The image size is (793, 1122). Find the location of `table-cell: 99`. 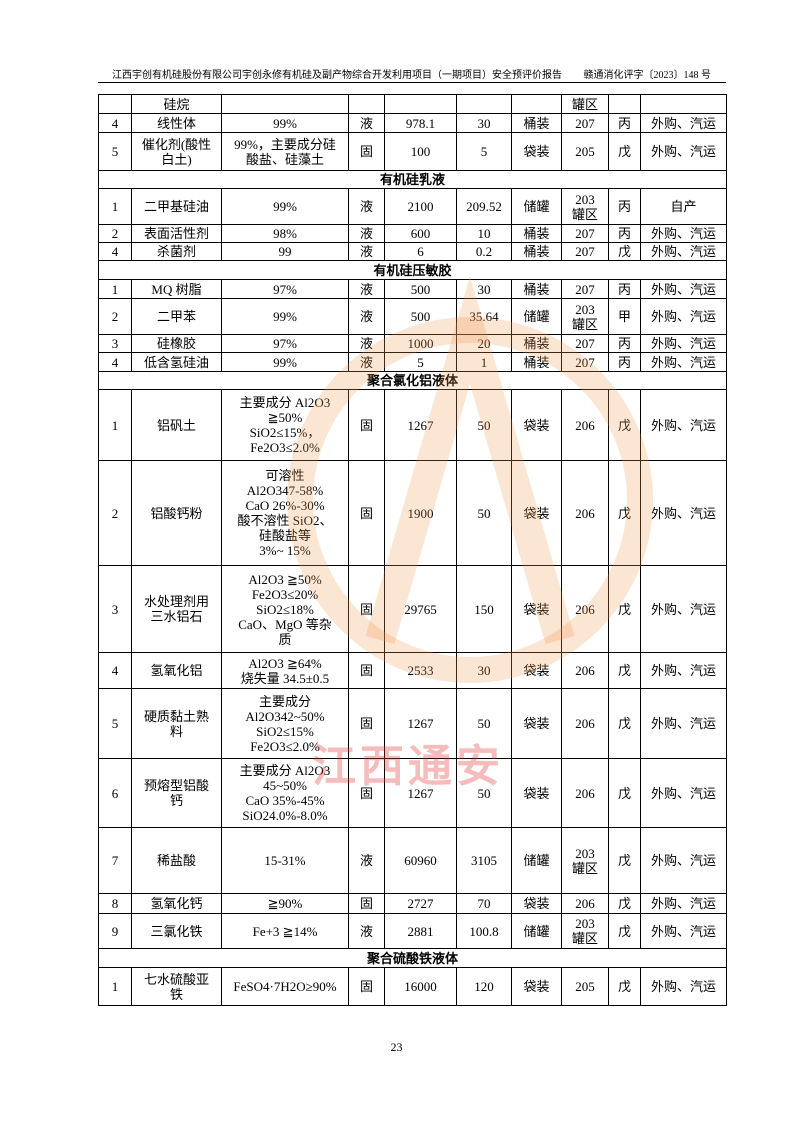

table-cell: 99 is located at coordinates (285, 251).